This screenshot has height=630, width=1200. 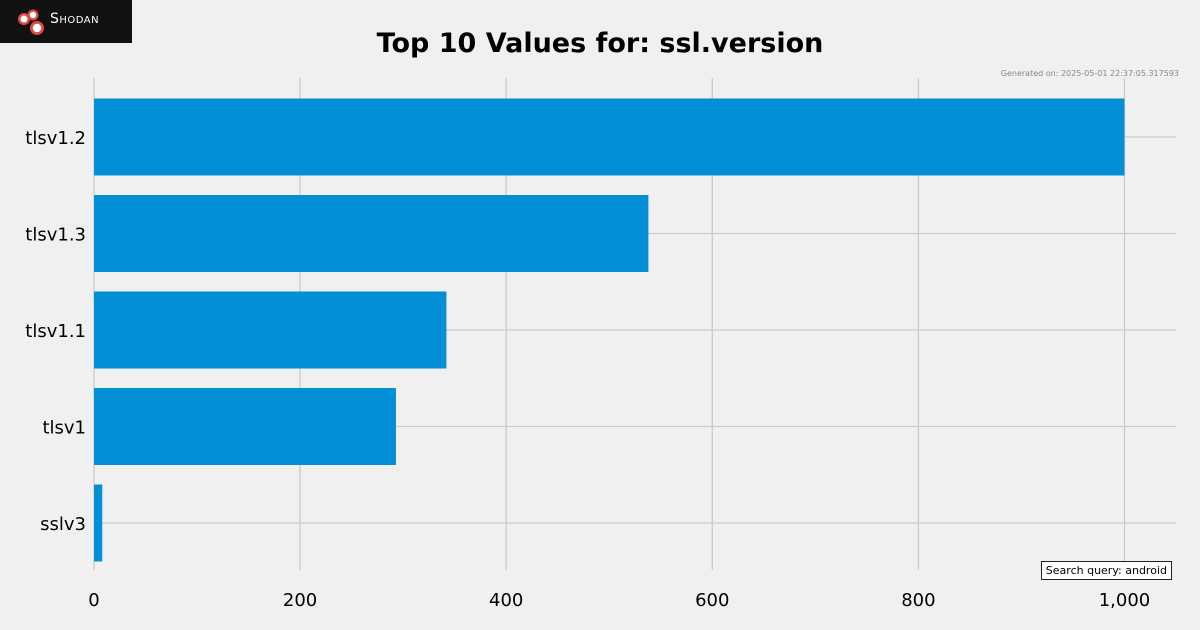 I want to click on category-label: tlsv1, so click(x=64, y=428).